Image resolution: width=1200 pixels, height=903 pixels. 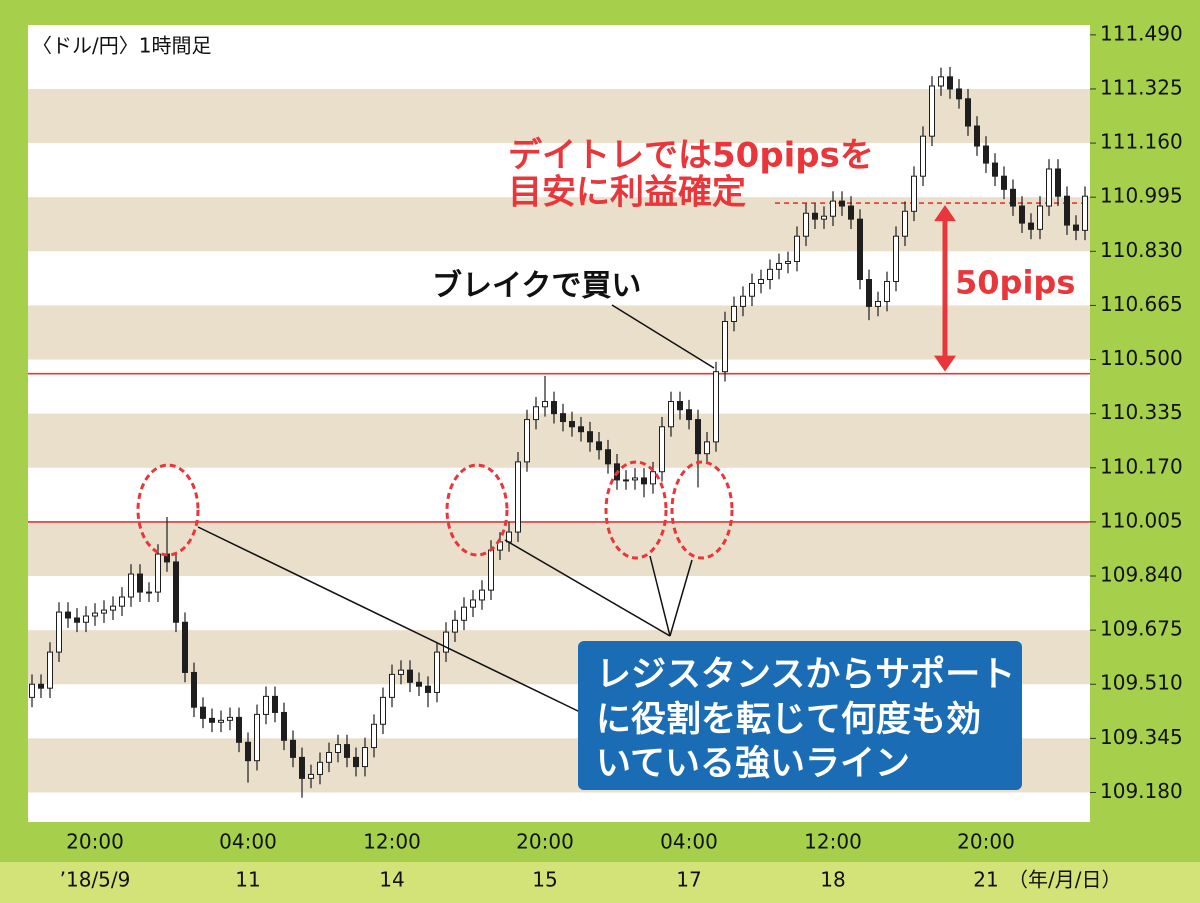 What do you see at coordinates (1141, 737) in the screenshot?
I see `y-tick-label: 109.345` at bounding box center [1141, 737].